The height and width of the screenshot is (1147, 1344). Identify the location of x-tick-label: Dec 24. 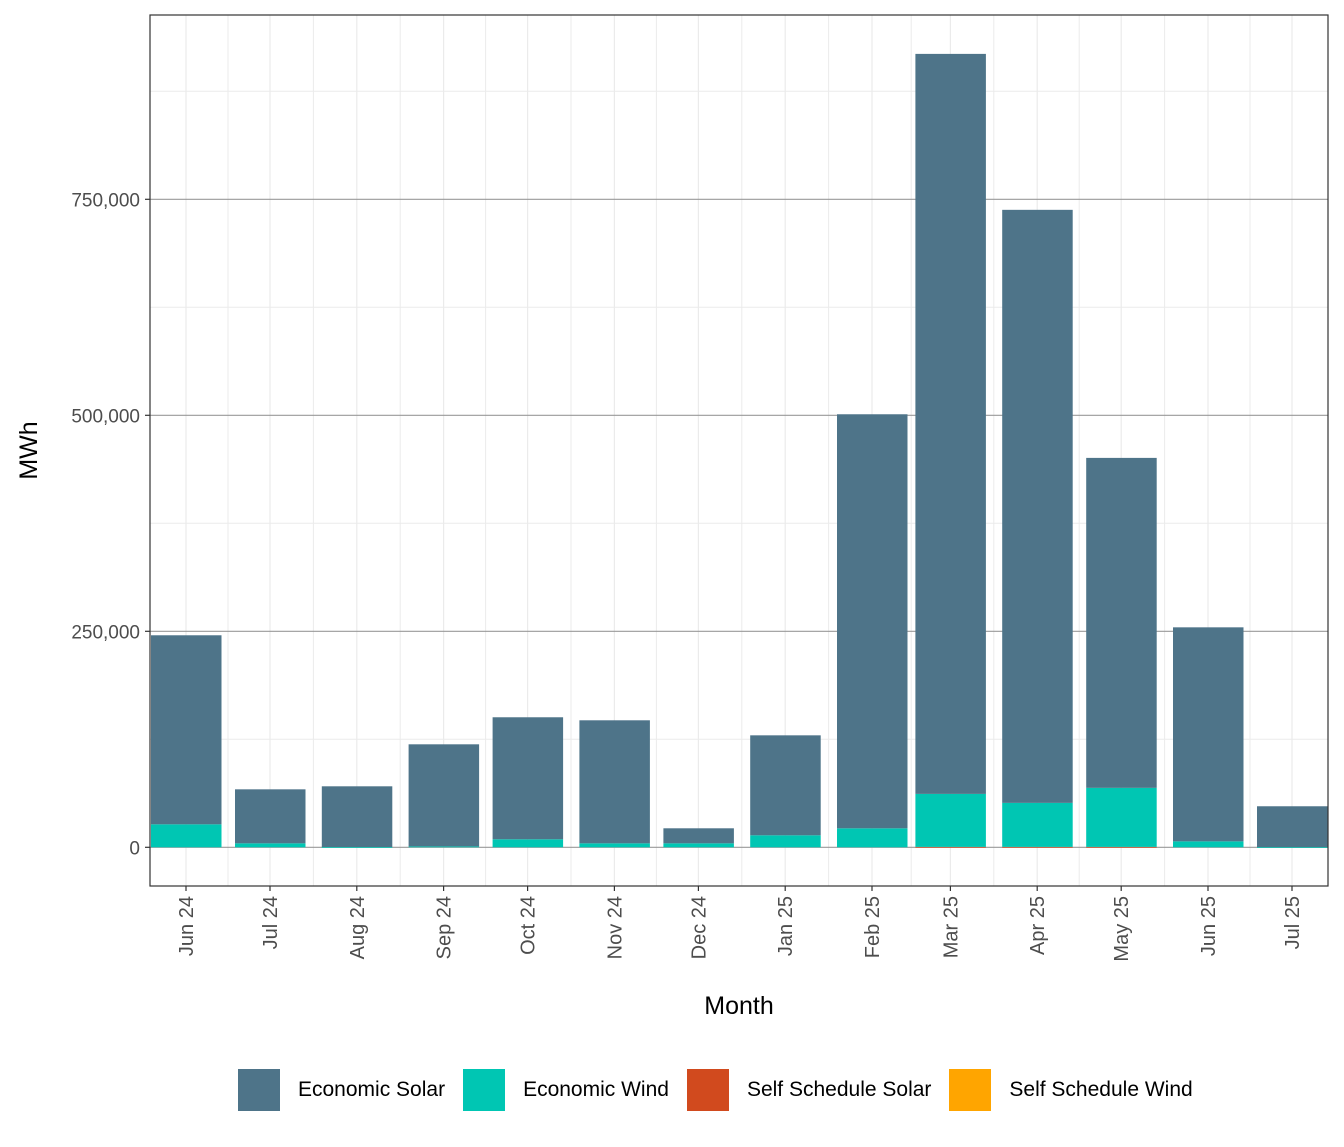
(699, 927).